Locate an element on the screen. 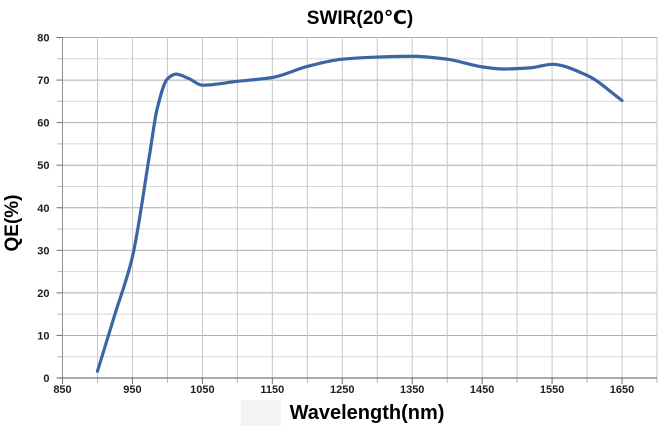  x-tick-label: 1650 is located at coordinates (622, 390).